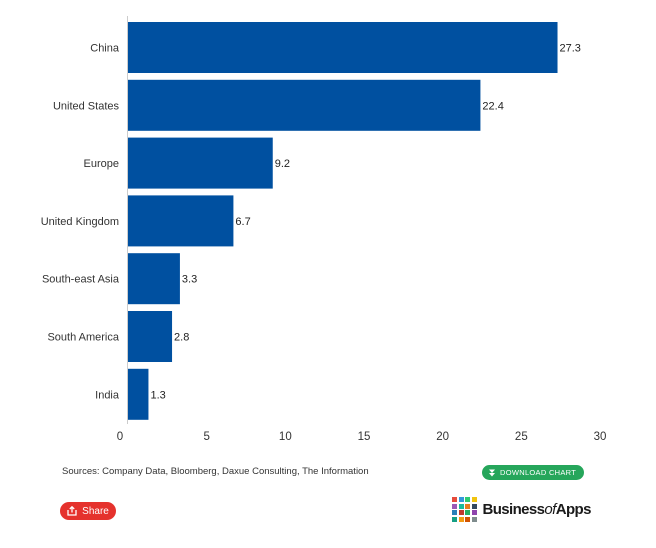  Describe the element at coordinates (105, 49) in the screenshot. I see `category-label: China` at that location.